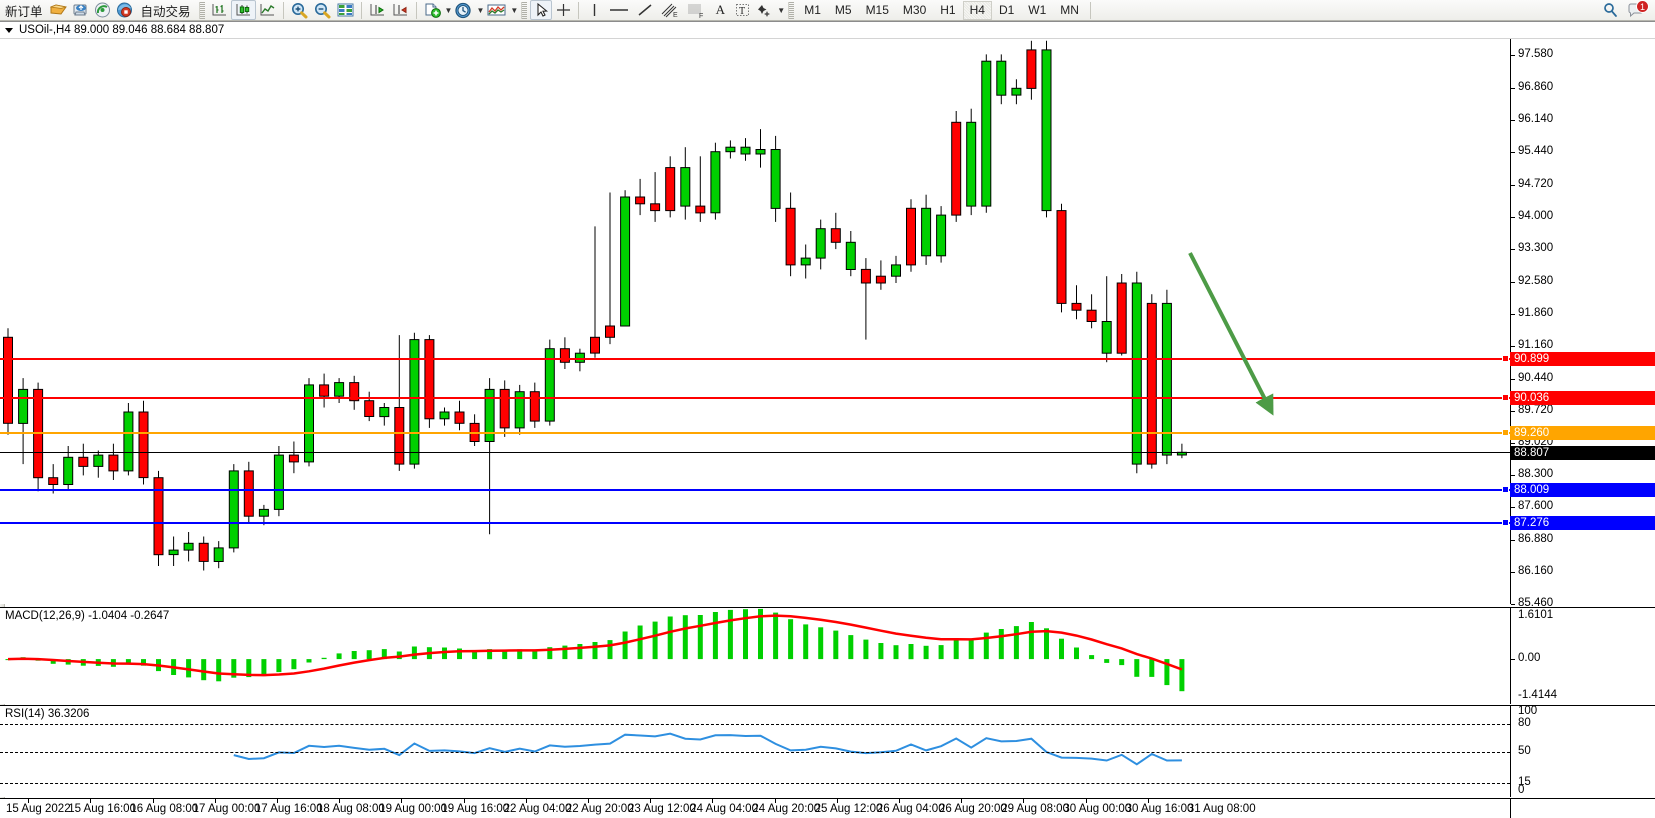  Describe the element at coordinates (219, 10) in the screenshot. I see `bar-chart-icon` at that location.